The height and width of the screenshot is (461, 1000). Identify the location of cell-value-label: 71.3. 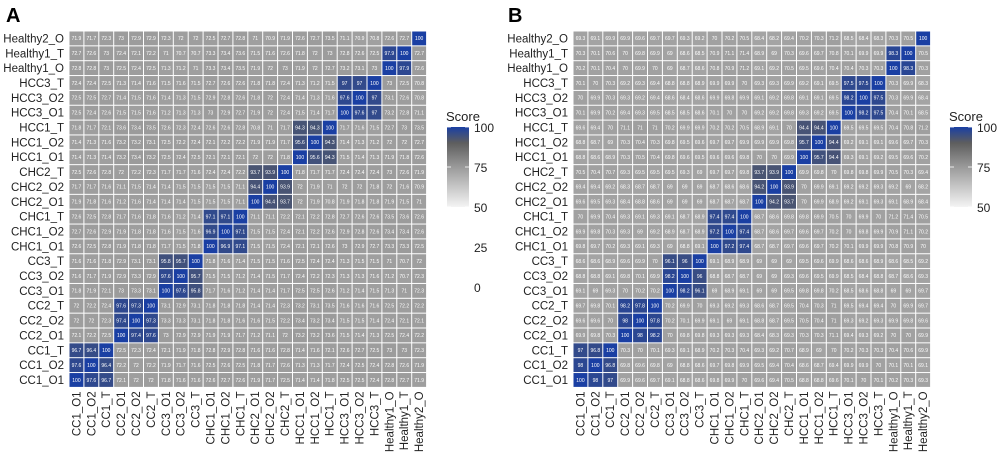
(360, 277).